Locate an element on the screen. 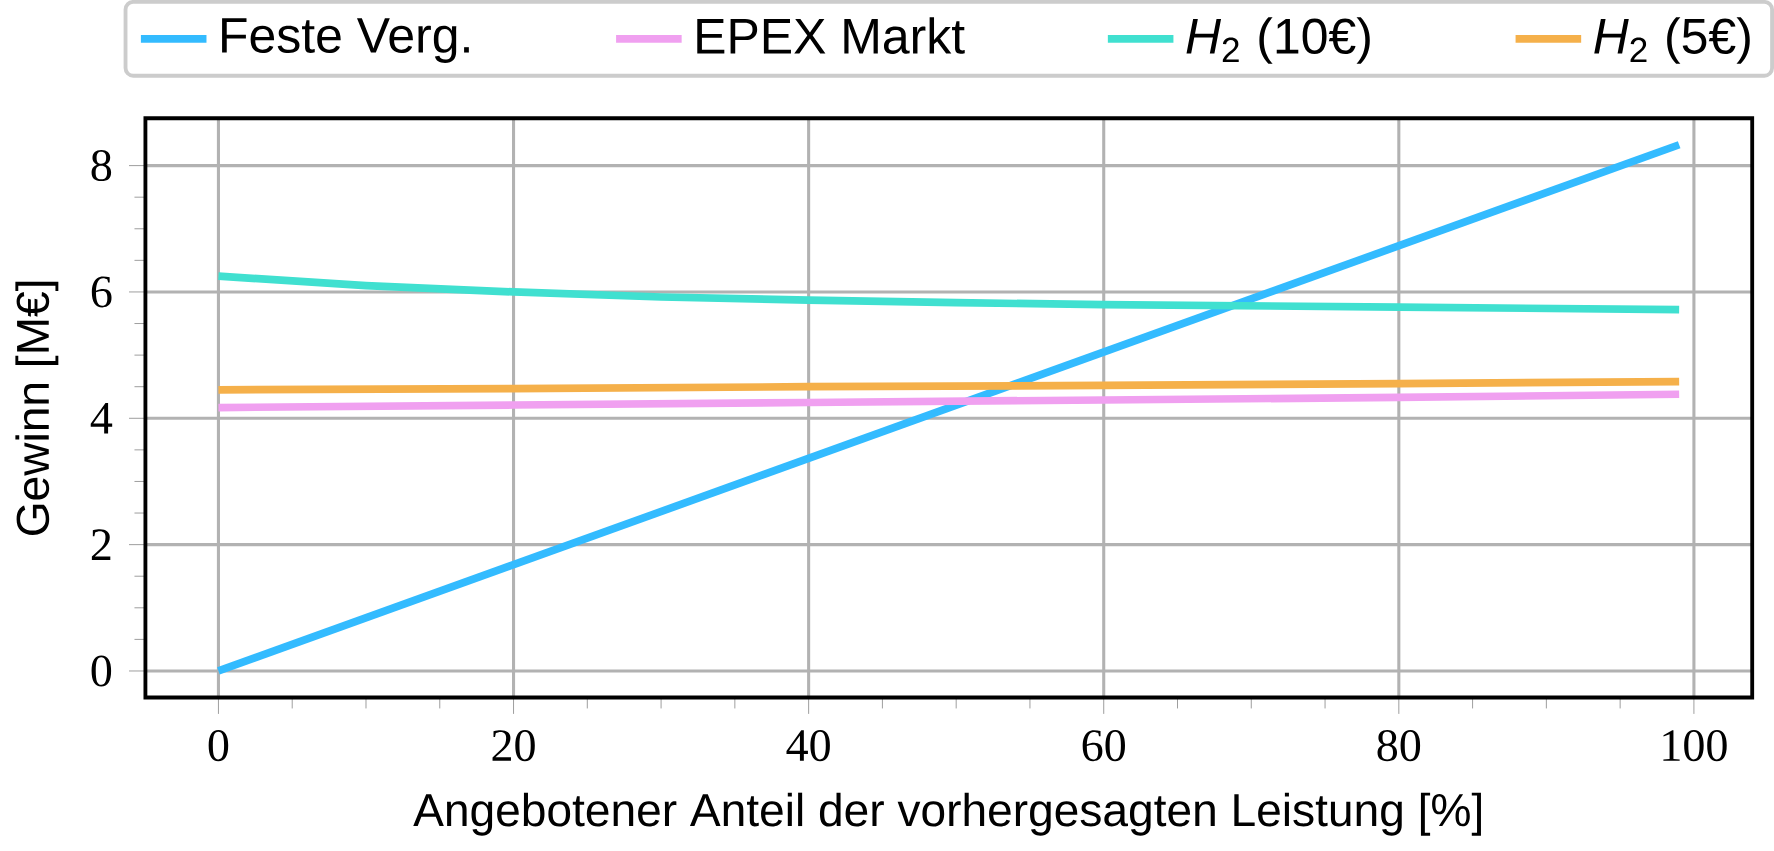  x-tick-label: 80 is located at coordinates (1399, 746).